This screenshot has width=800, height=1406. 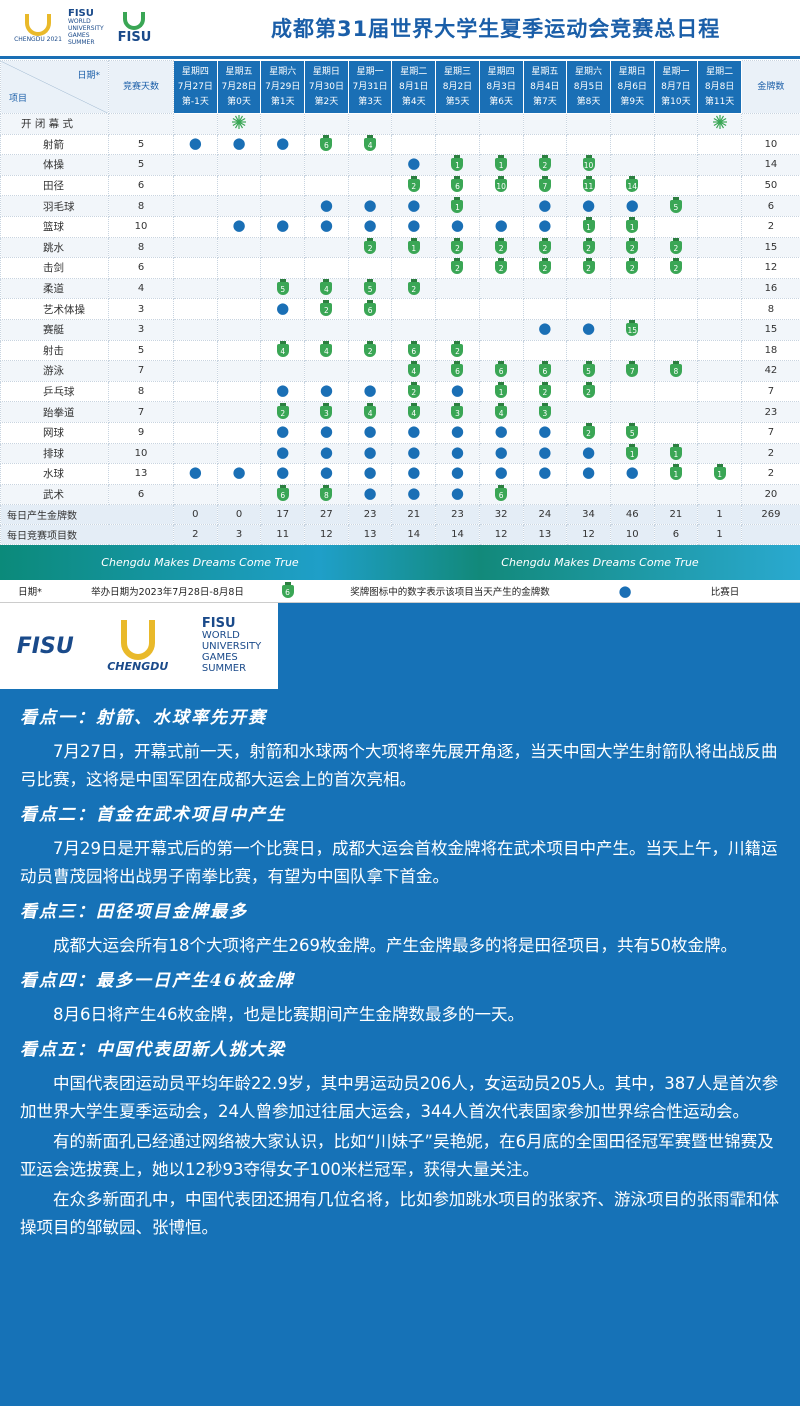 I want to click on medal: 4, so click(x=326, y=349).